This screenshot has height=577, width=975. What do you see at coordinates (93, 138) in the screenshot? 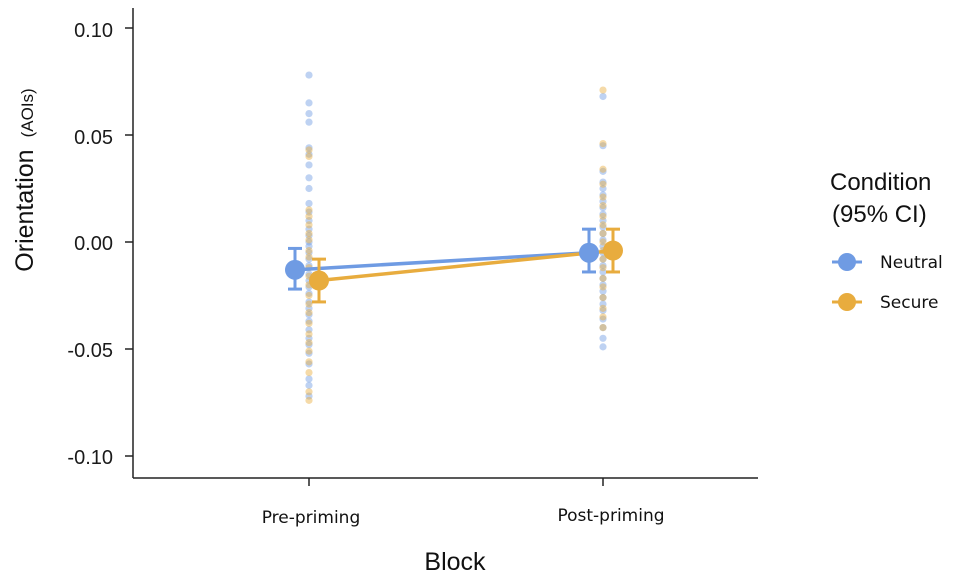
I see `y-tick-label: 0.05` at bounding box center [93, 138].